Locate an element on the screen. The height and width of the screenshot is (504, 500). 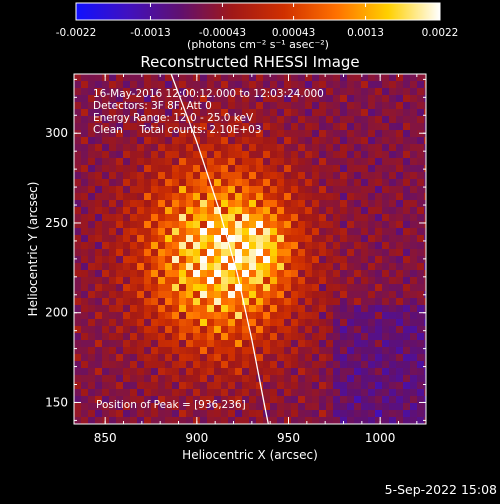
solar-limb-curve is located at coordinates (219, 249).